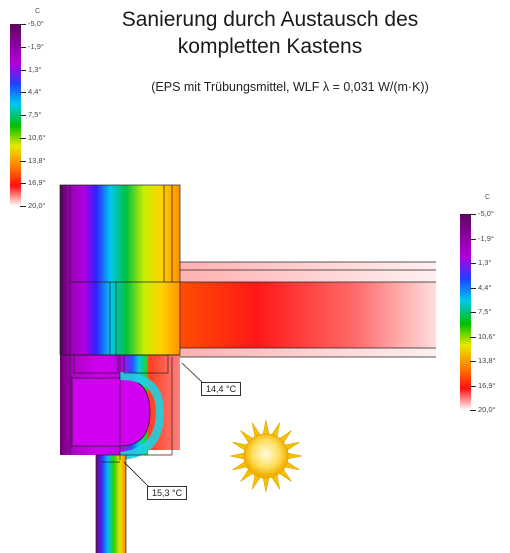 Image resolution: width=510 pixels, height=553 pixels. What do you see at coordinates (111, 412) in the screenshot?
I see `shutter-box-insulation` at bounding box center [111, 412].